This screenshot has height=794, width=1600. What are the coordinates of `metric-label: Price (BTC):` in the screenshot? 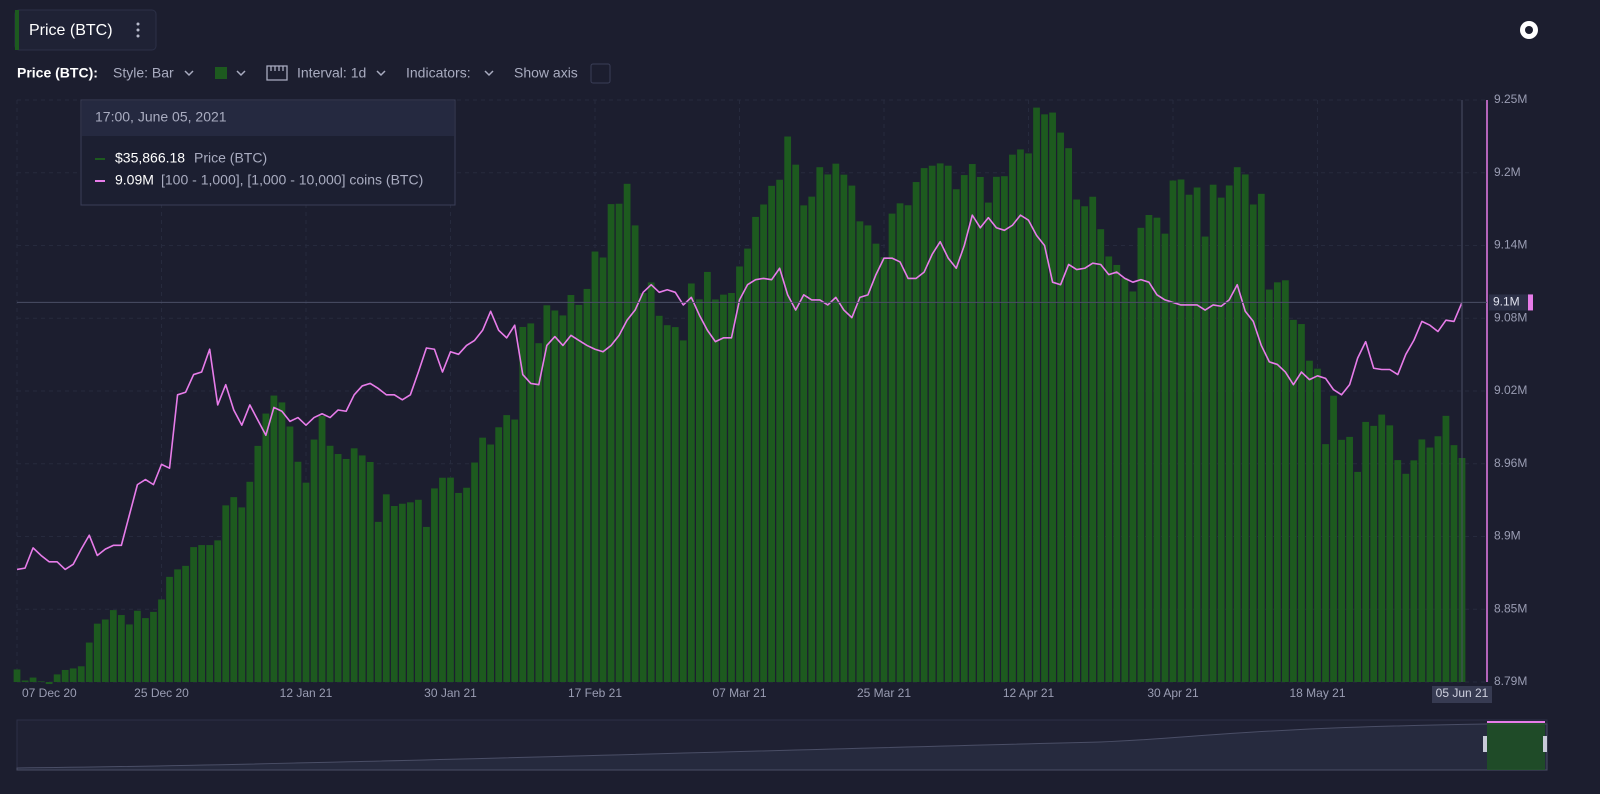 It's located at (57, 73).